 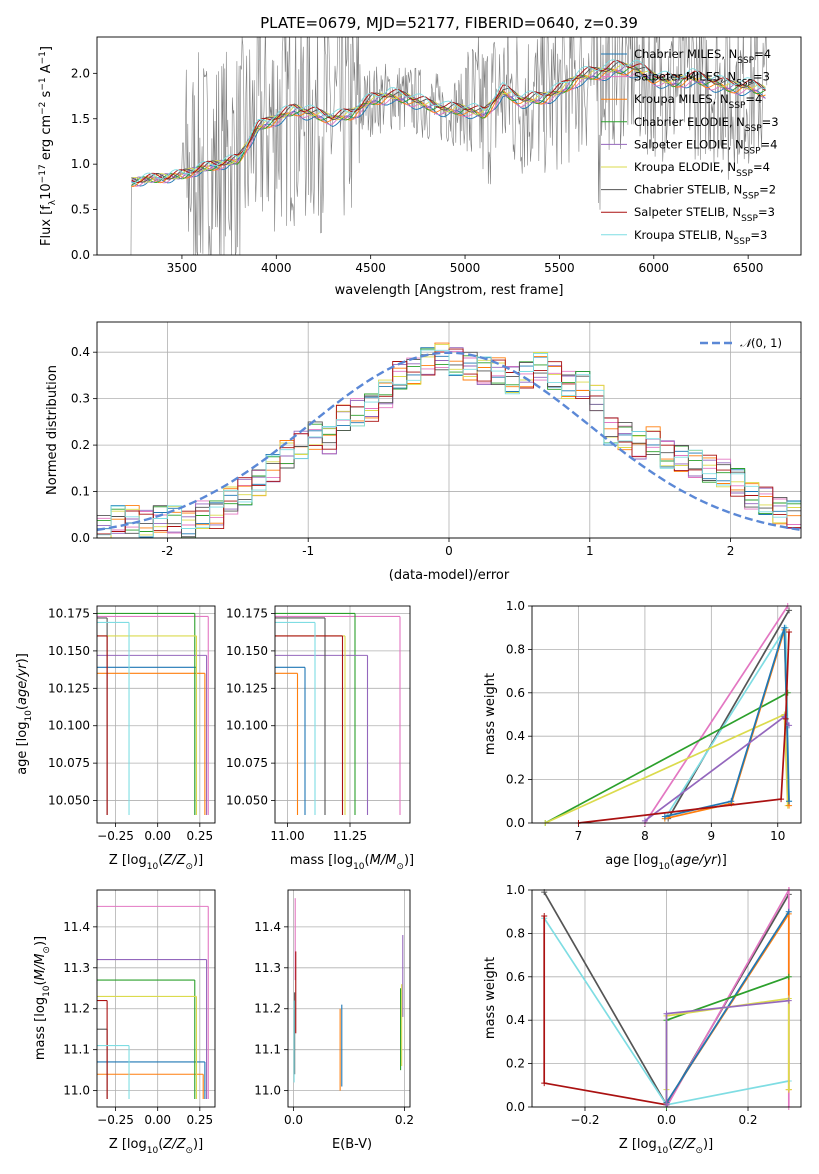 I want to click on x-tick-label: −0.2, so click(x=584, y=1120).